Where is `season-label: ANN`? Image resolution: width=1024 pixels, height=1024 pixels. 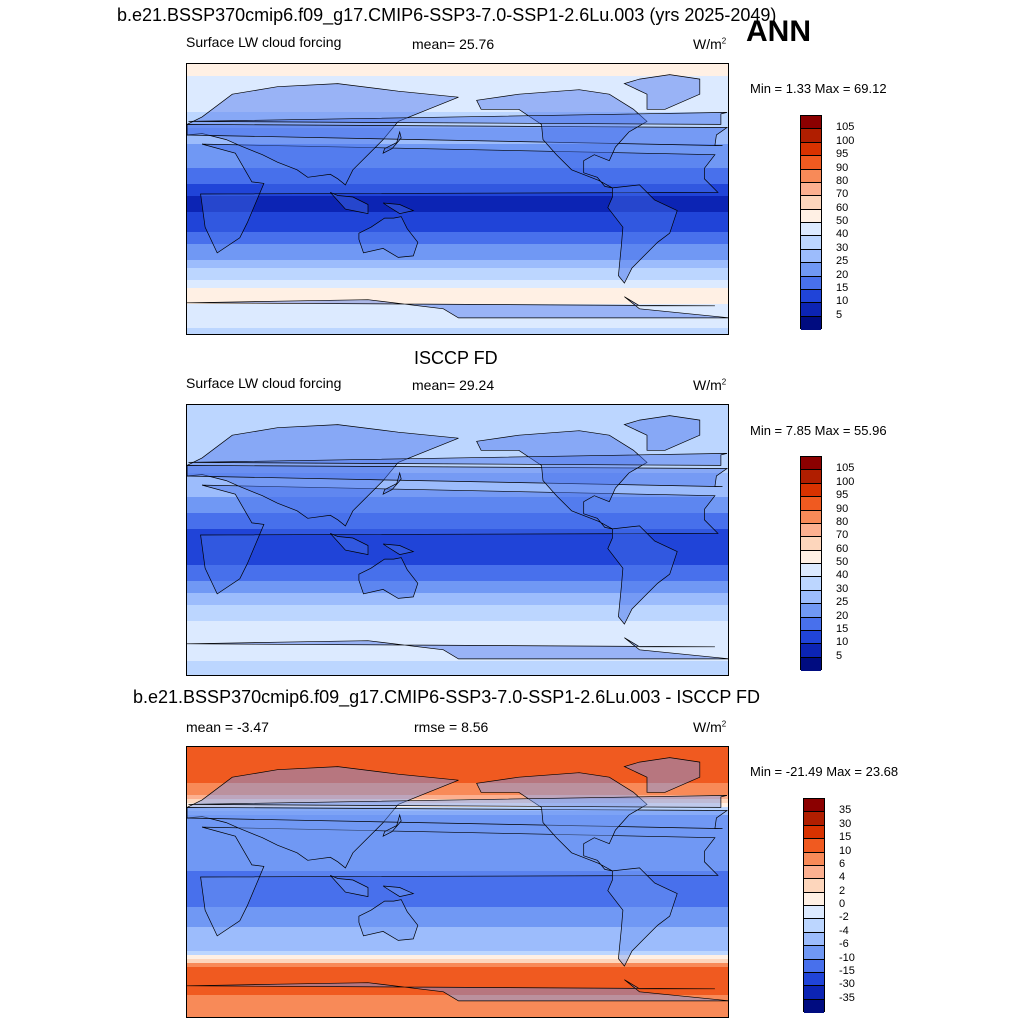 season-label: ANN is located at coordinates (778, 31).